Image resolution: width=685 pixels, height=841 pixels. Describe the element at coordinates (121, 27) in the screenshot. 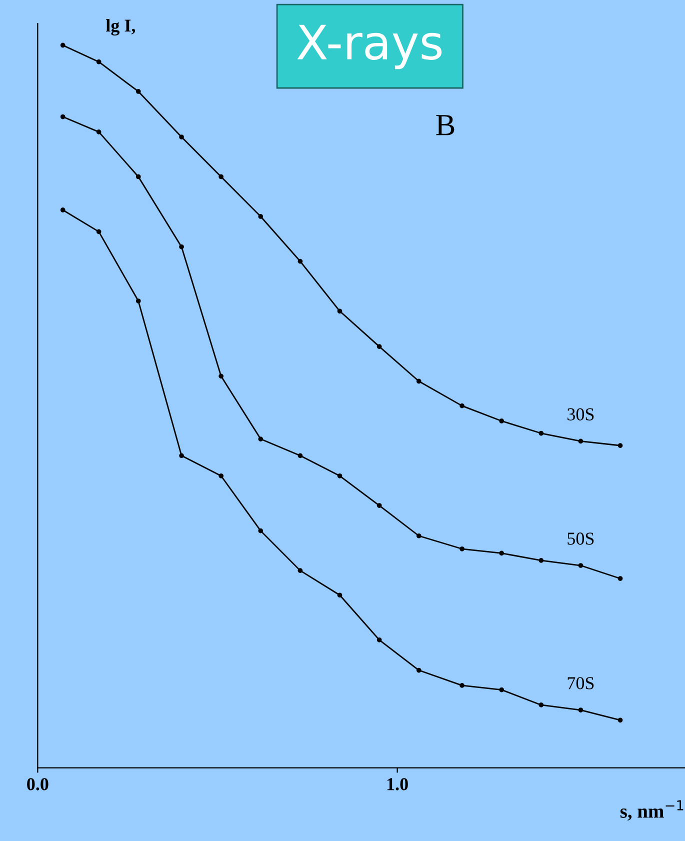

I see `y-axis-title: lg I,` at that location.